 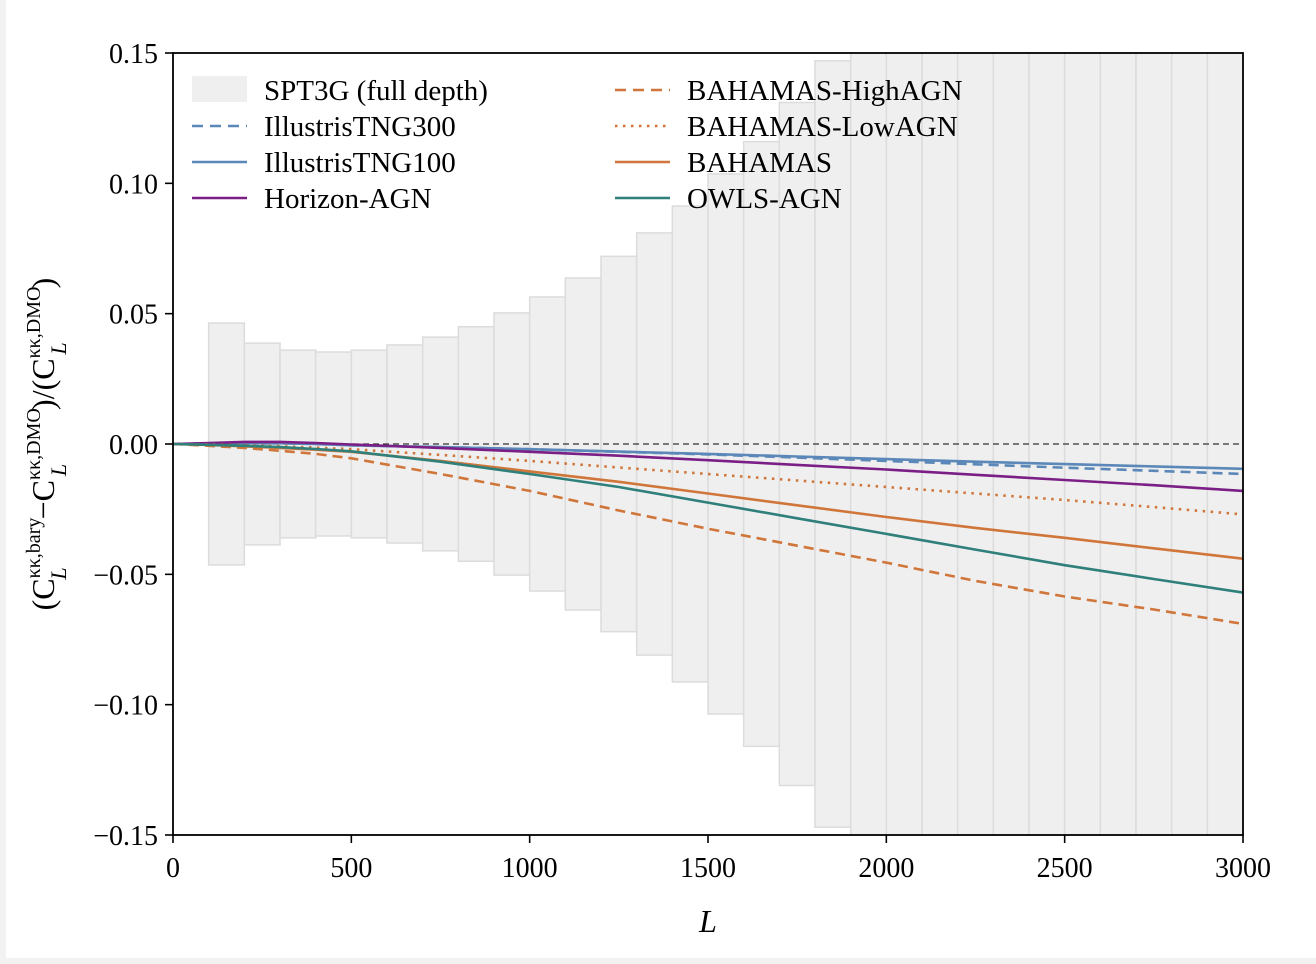 What do you see at coordinates (58, 348) in the screenshot?
I see `ylabel-sub3: L` at bounding box center [58, 348].